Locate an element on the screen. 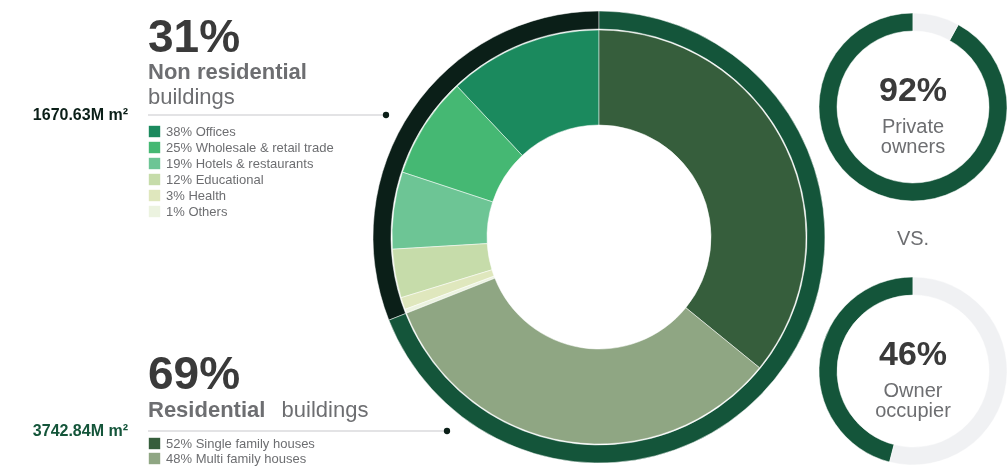 This screenshot has width=1007, height=466. legend-label: 3% Health is located at coordinates (196, 195).